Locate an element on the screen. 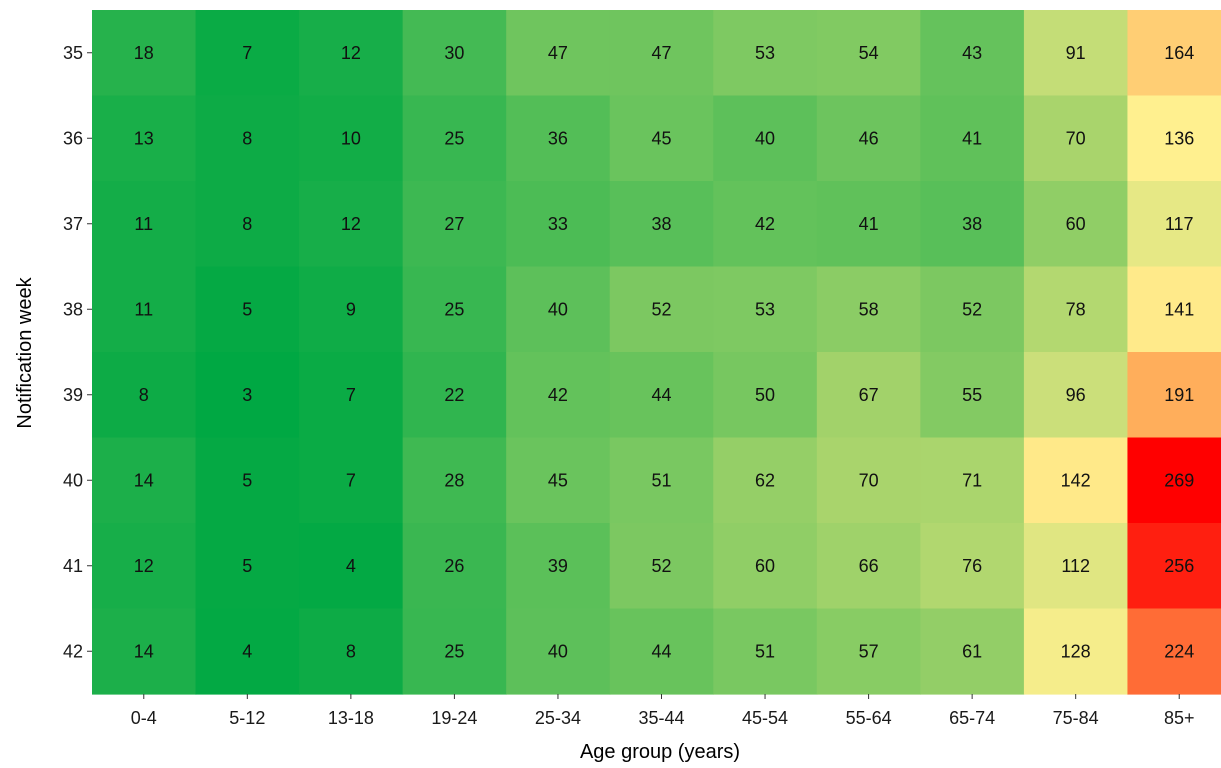 This screenshot has width=1221, height=768. cell-value-label: 28 is located at coordinates (454, 480).